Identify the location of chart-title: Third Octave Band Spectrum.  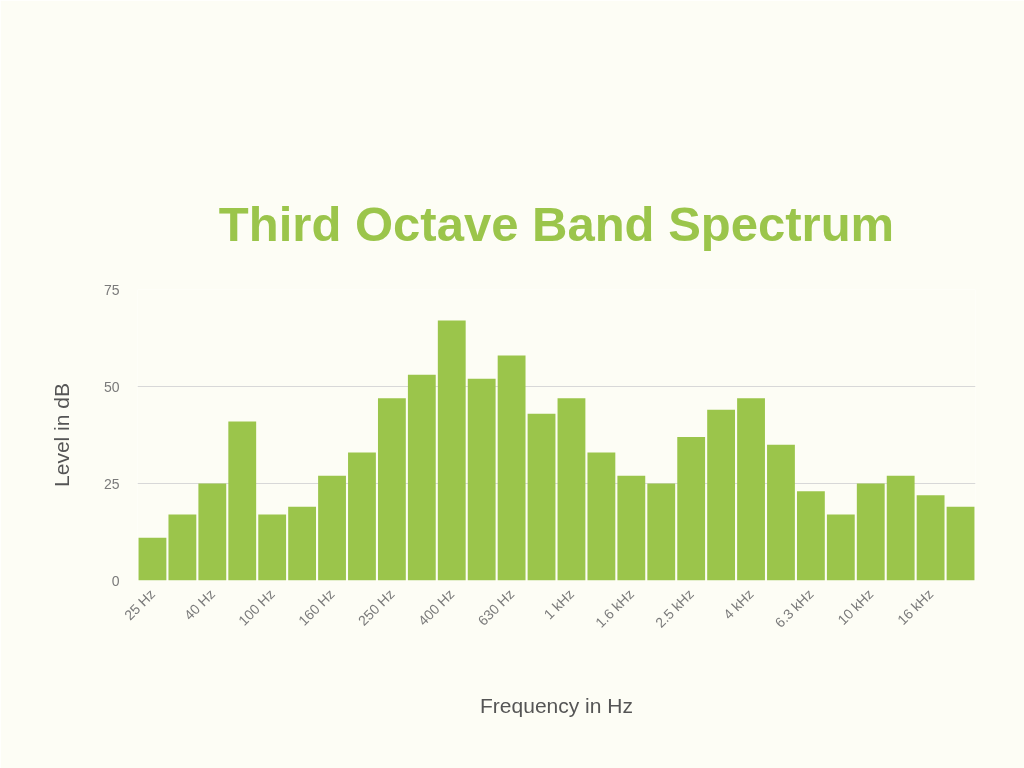
(556, 223).